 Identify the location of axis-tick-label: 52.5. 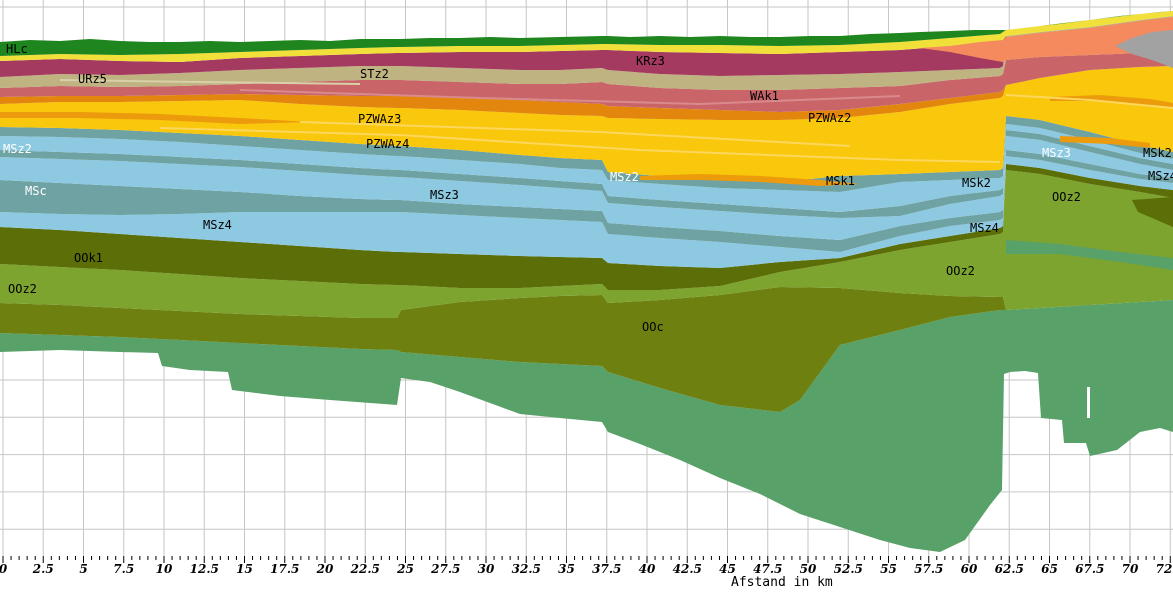
(848, 569).